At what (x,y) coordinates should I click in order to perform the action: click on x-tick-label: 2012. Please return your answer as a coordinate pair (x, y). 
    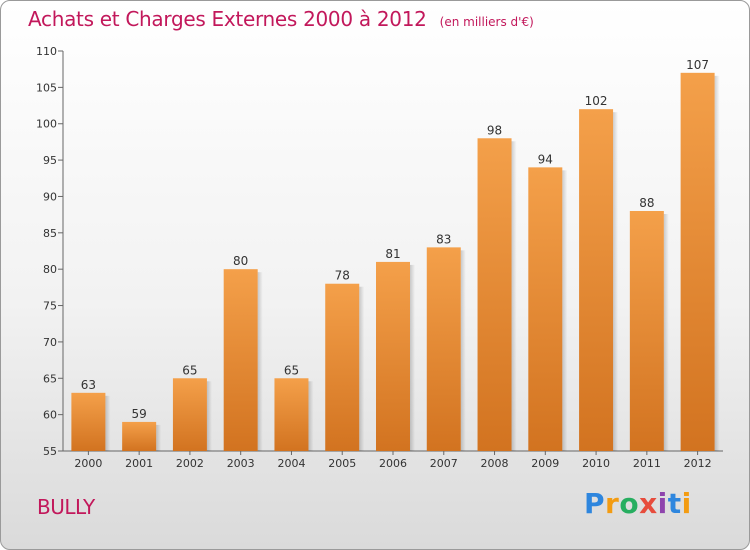
    Looking at the image, I should click on (698, 463).